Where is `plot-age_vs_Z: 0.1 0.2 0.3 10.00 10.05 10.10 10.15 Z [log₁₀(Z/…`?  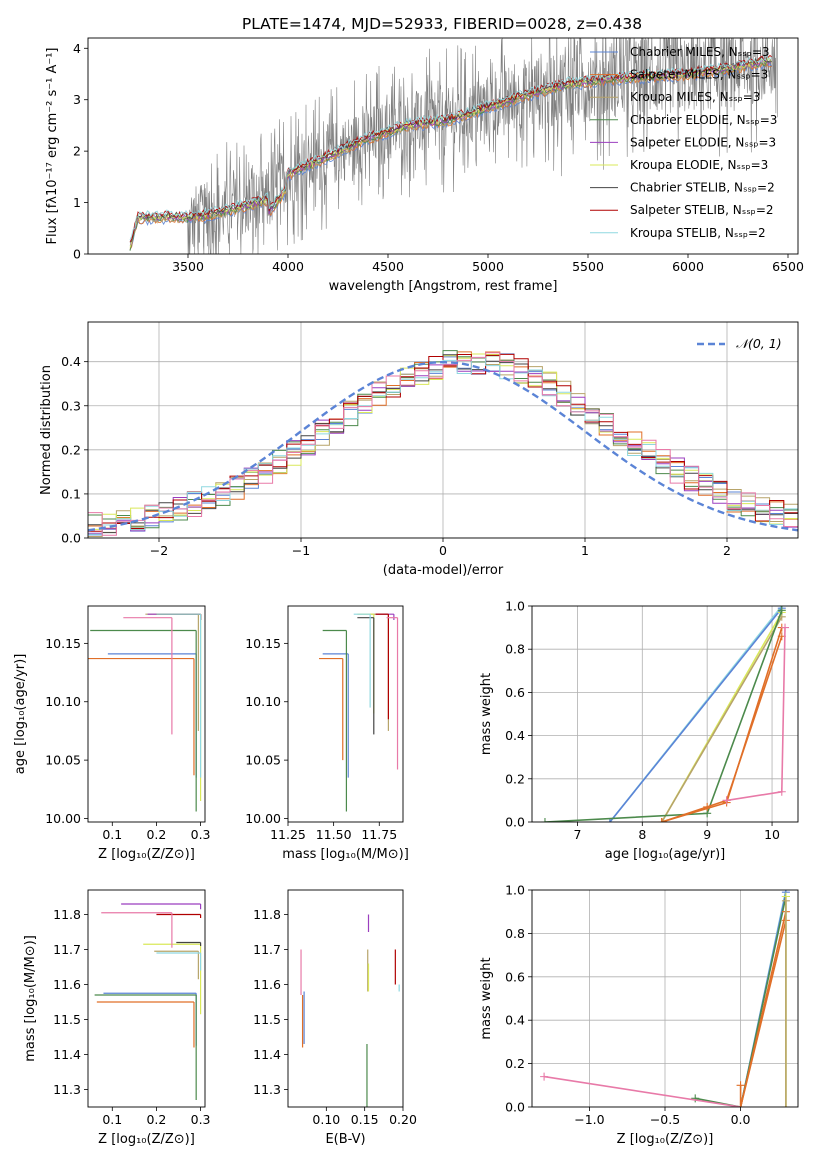
plot-age_vs_Z: 0.1 0.2 0.3 10.00 10.05 10.10 10.15 Z [log₁₀(Z/… is located at coordinates (112, 733).